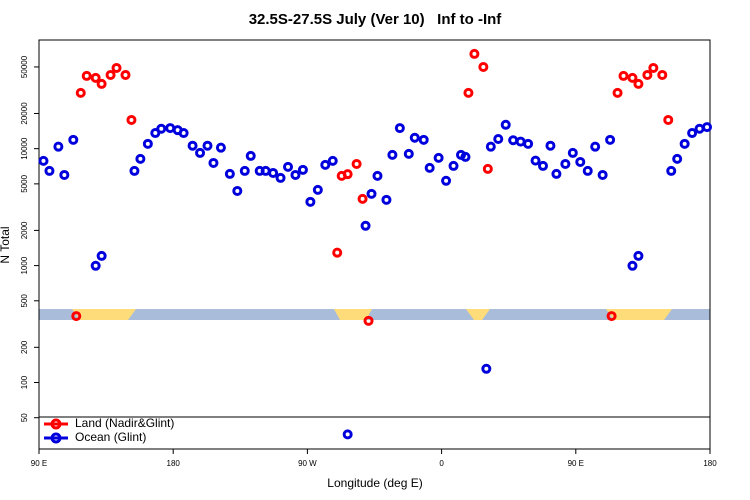 The width and height of the screenshot is (750, 500). I want to click on y-tick-label: 100, so click(24, 382).